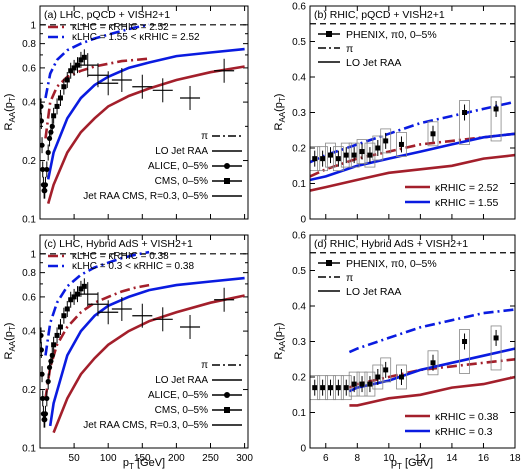 The image size is (526, 469). Describe the element at coordinates (484, 458) in the screenshot. I see `x-tick-label: 16` at that location.